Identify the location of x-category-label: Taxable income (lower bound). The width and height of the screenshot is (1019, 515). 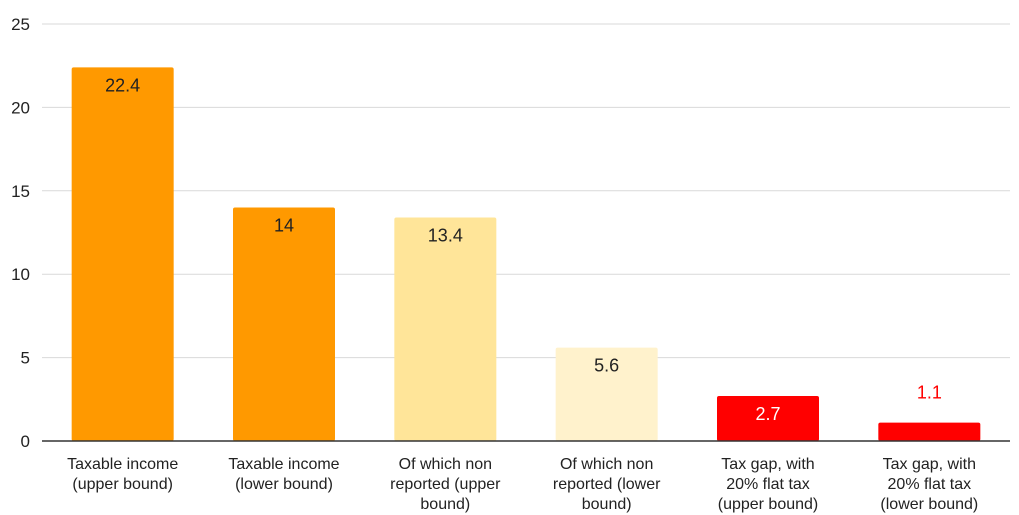
(283, 474).